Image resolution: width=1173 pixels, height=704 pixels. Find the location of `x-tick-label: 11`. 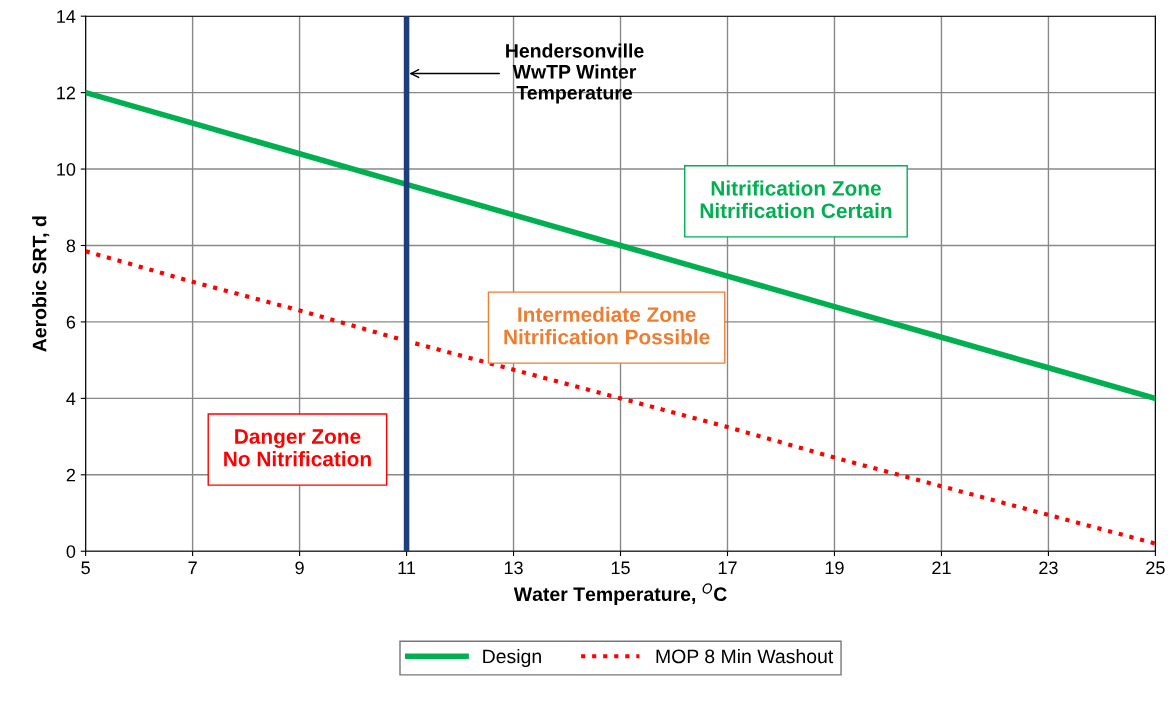

x-tick-label: 11 is located at coordinates (407, 568).